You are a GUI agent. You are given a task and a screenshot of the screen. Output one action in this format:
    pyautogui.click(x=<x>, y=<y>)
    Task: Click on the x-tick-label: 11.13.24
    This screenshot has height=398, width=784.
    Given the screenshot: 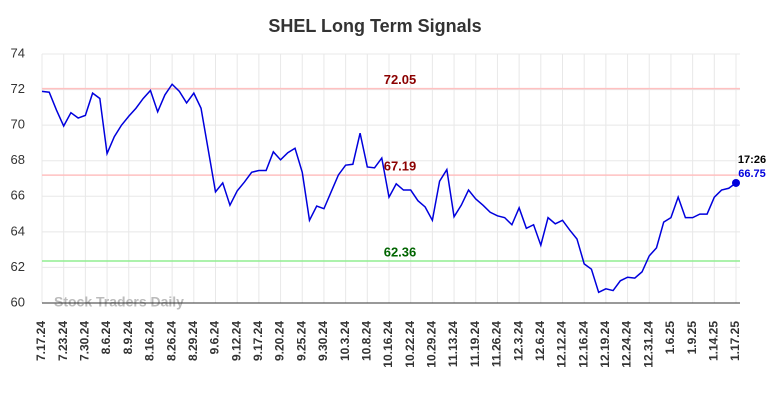 What is the action you would take?
    pyautogui.click(x=453, y=344)
    